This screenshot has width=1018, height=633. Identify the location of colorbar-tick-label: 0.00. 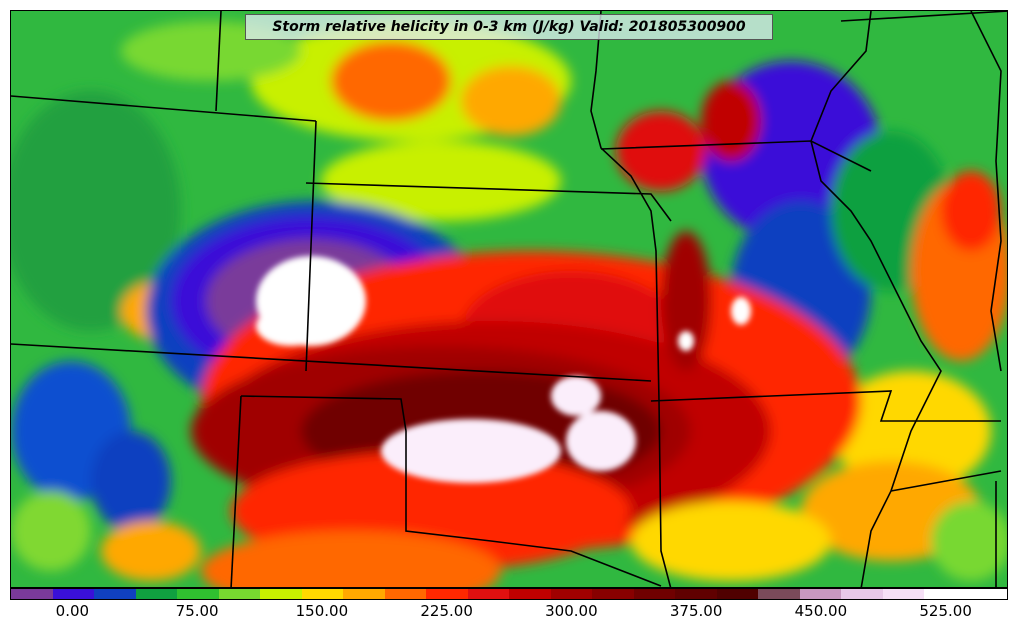
(72, 611).